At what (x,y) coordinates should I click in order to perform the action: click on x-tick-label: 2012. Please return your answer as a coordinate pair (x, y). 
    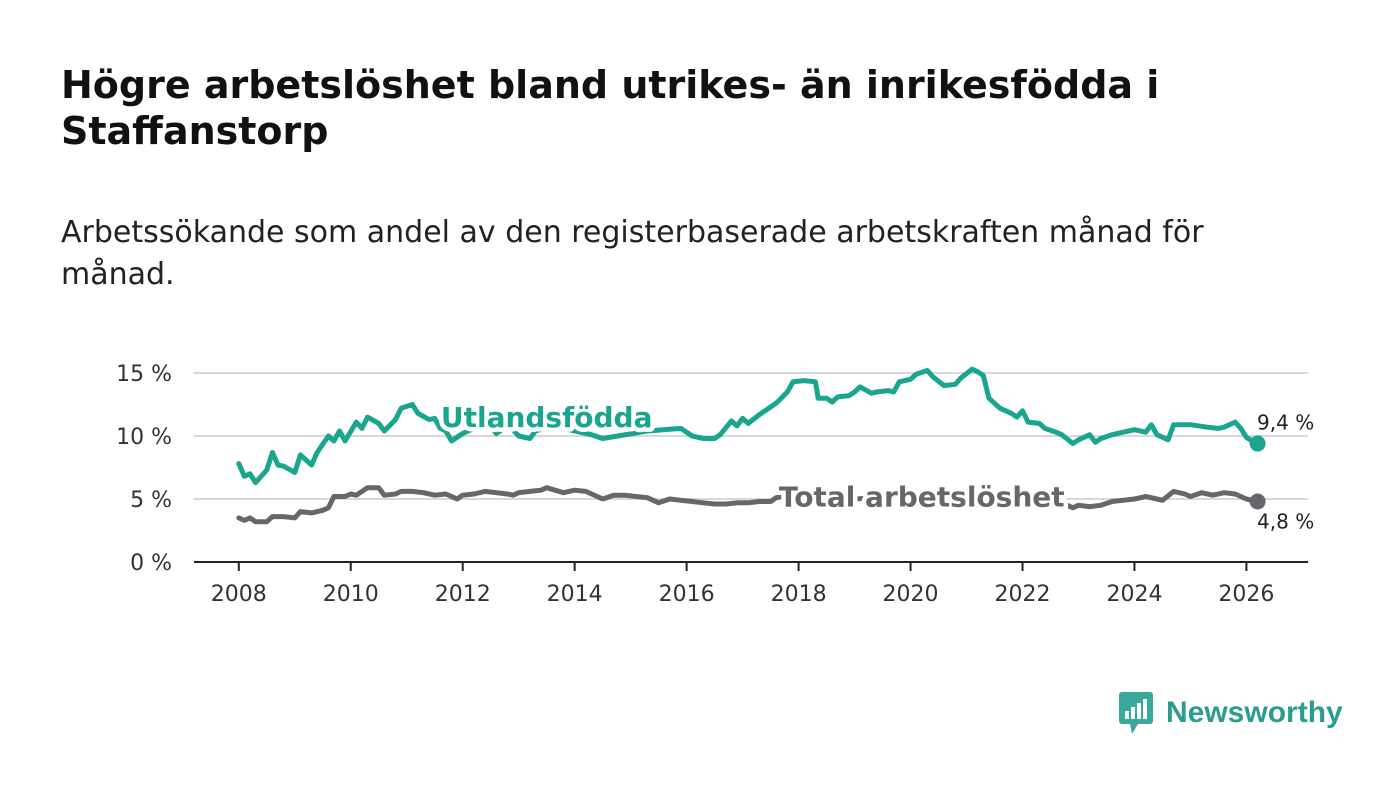
    Looking at the image, I should click on (463, 594).